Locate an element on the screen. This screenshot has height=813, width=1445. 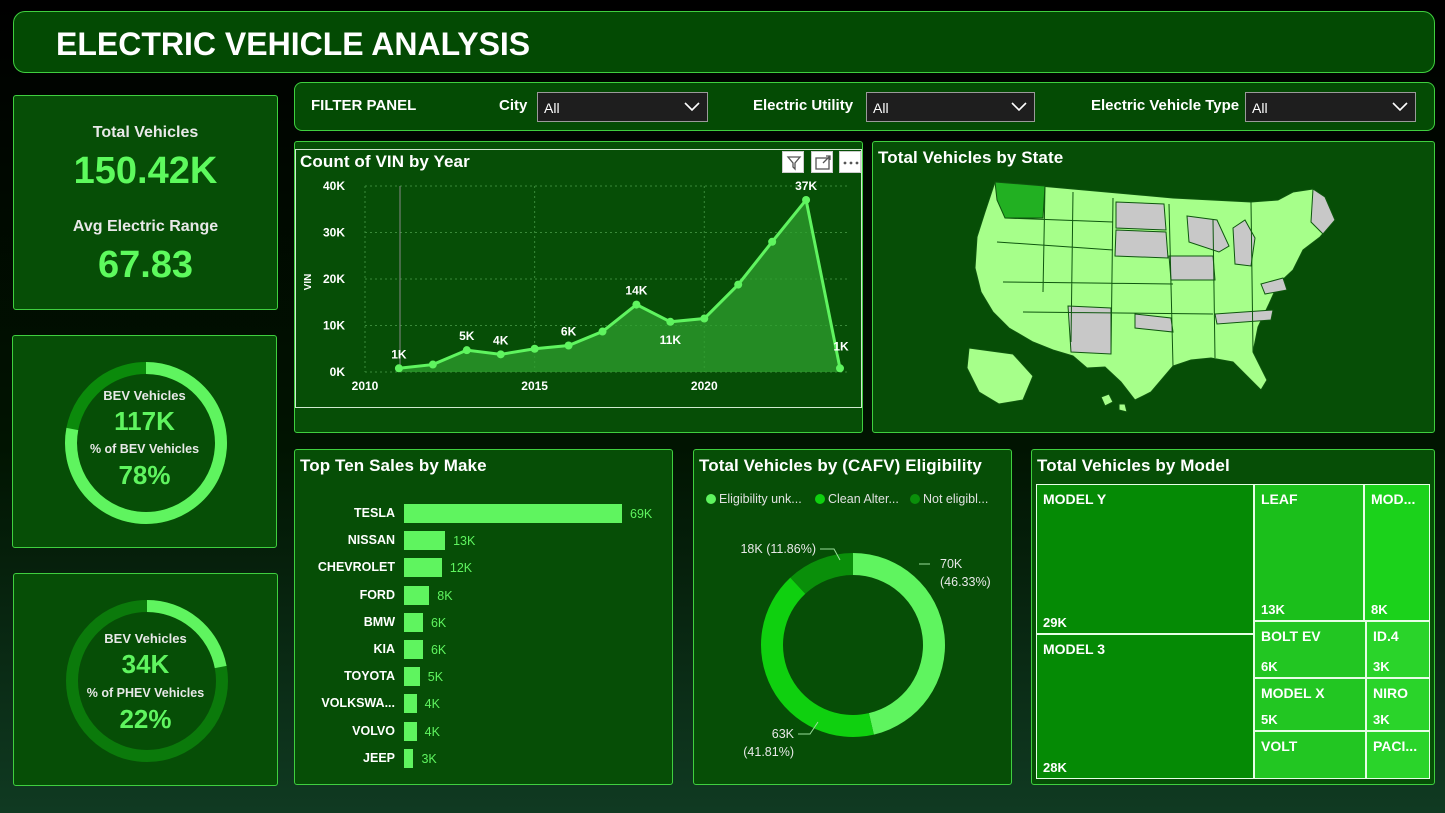
bar-value-label: 12K is located at coordinates (461, 568).